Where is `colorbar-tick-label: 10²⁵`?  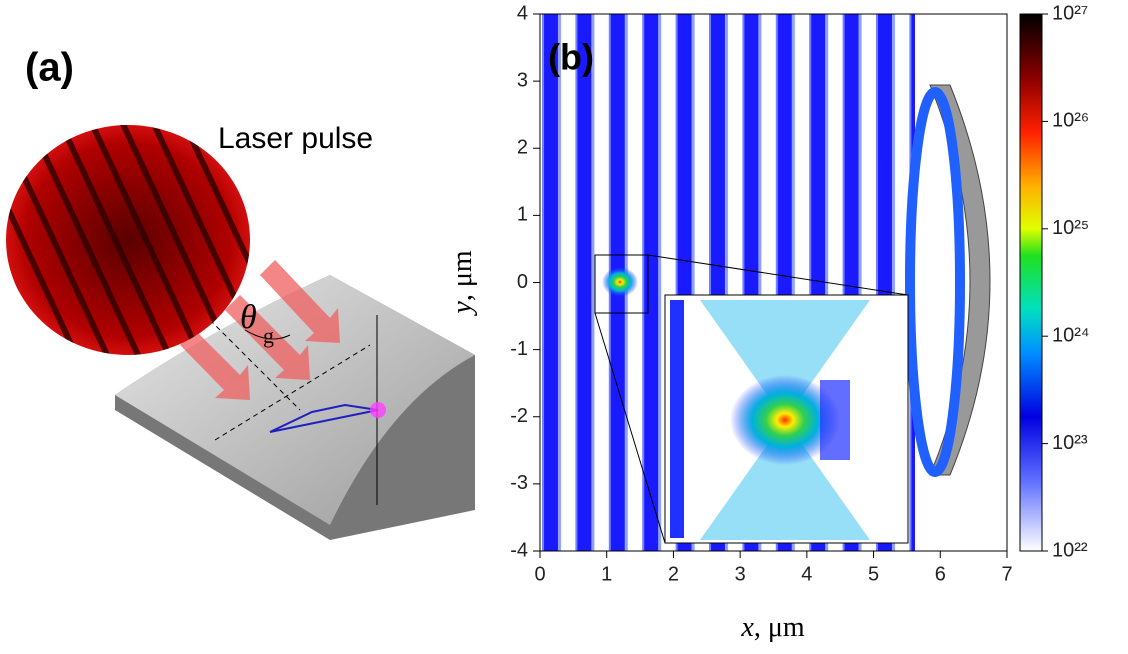 colorbar-tick-label: 10²⁵ is located at coordinates (1070, 228).